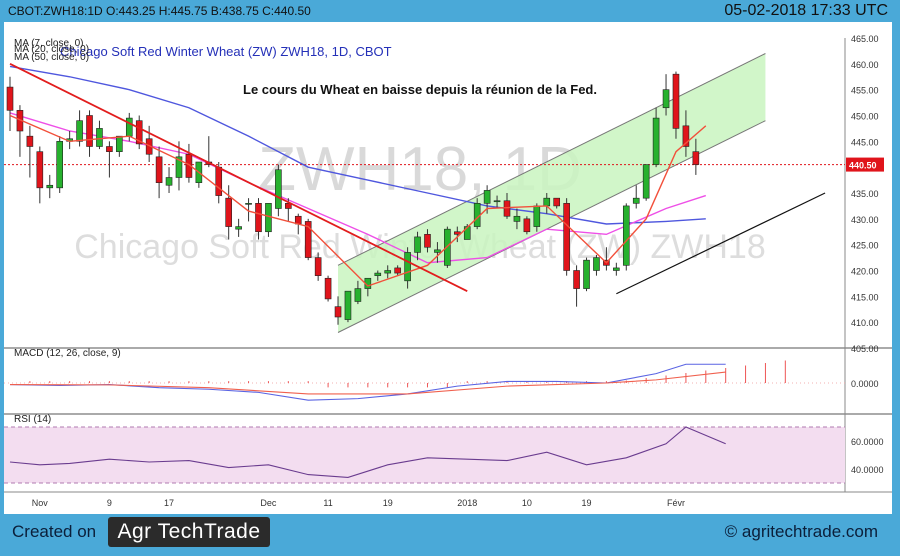 The height and width of the screenshot is (556, 900). Describe the element at coordinates (268, 503) in the screenshot. I see `time-tick-label: Dec` at that location.